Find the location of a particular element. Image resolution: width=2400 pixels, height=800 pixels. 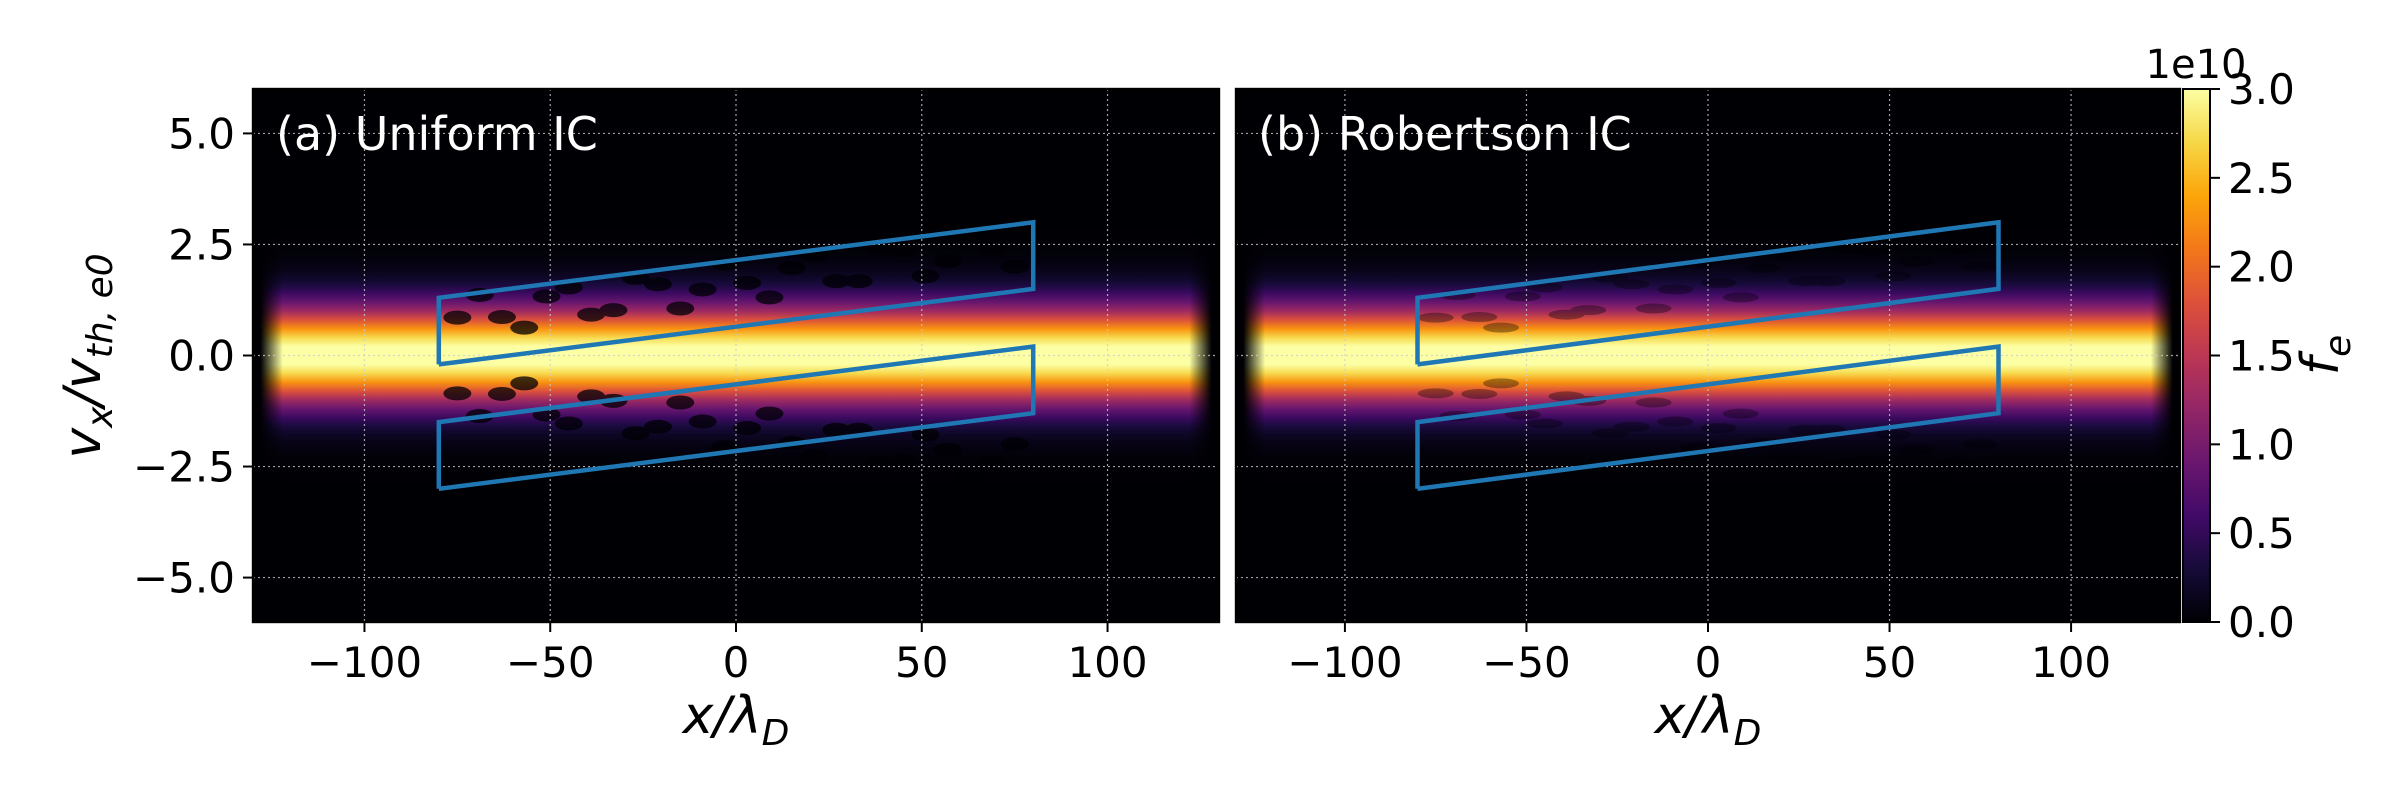

x-tick-label: 50 is located at coordinates (1889, 662).